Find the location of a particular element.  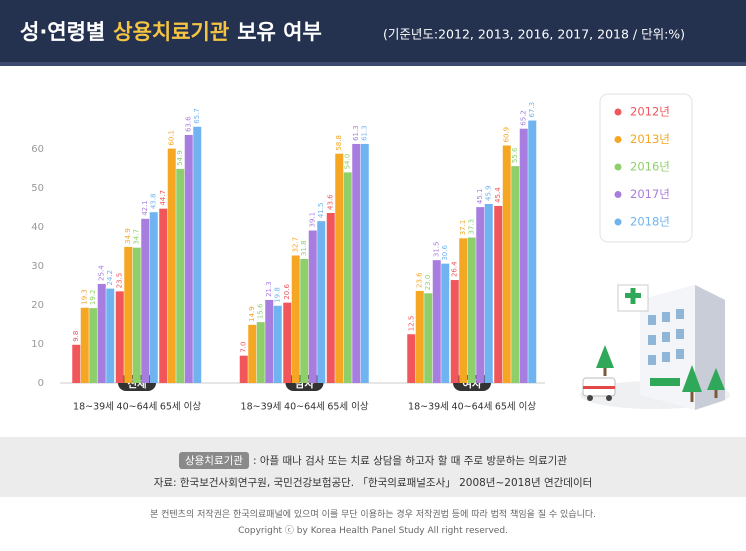

data-label: 7.0 is located at coordinates (244, 347).